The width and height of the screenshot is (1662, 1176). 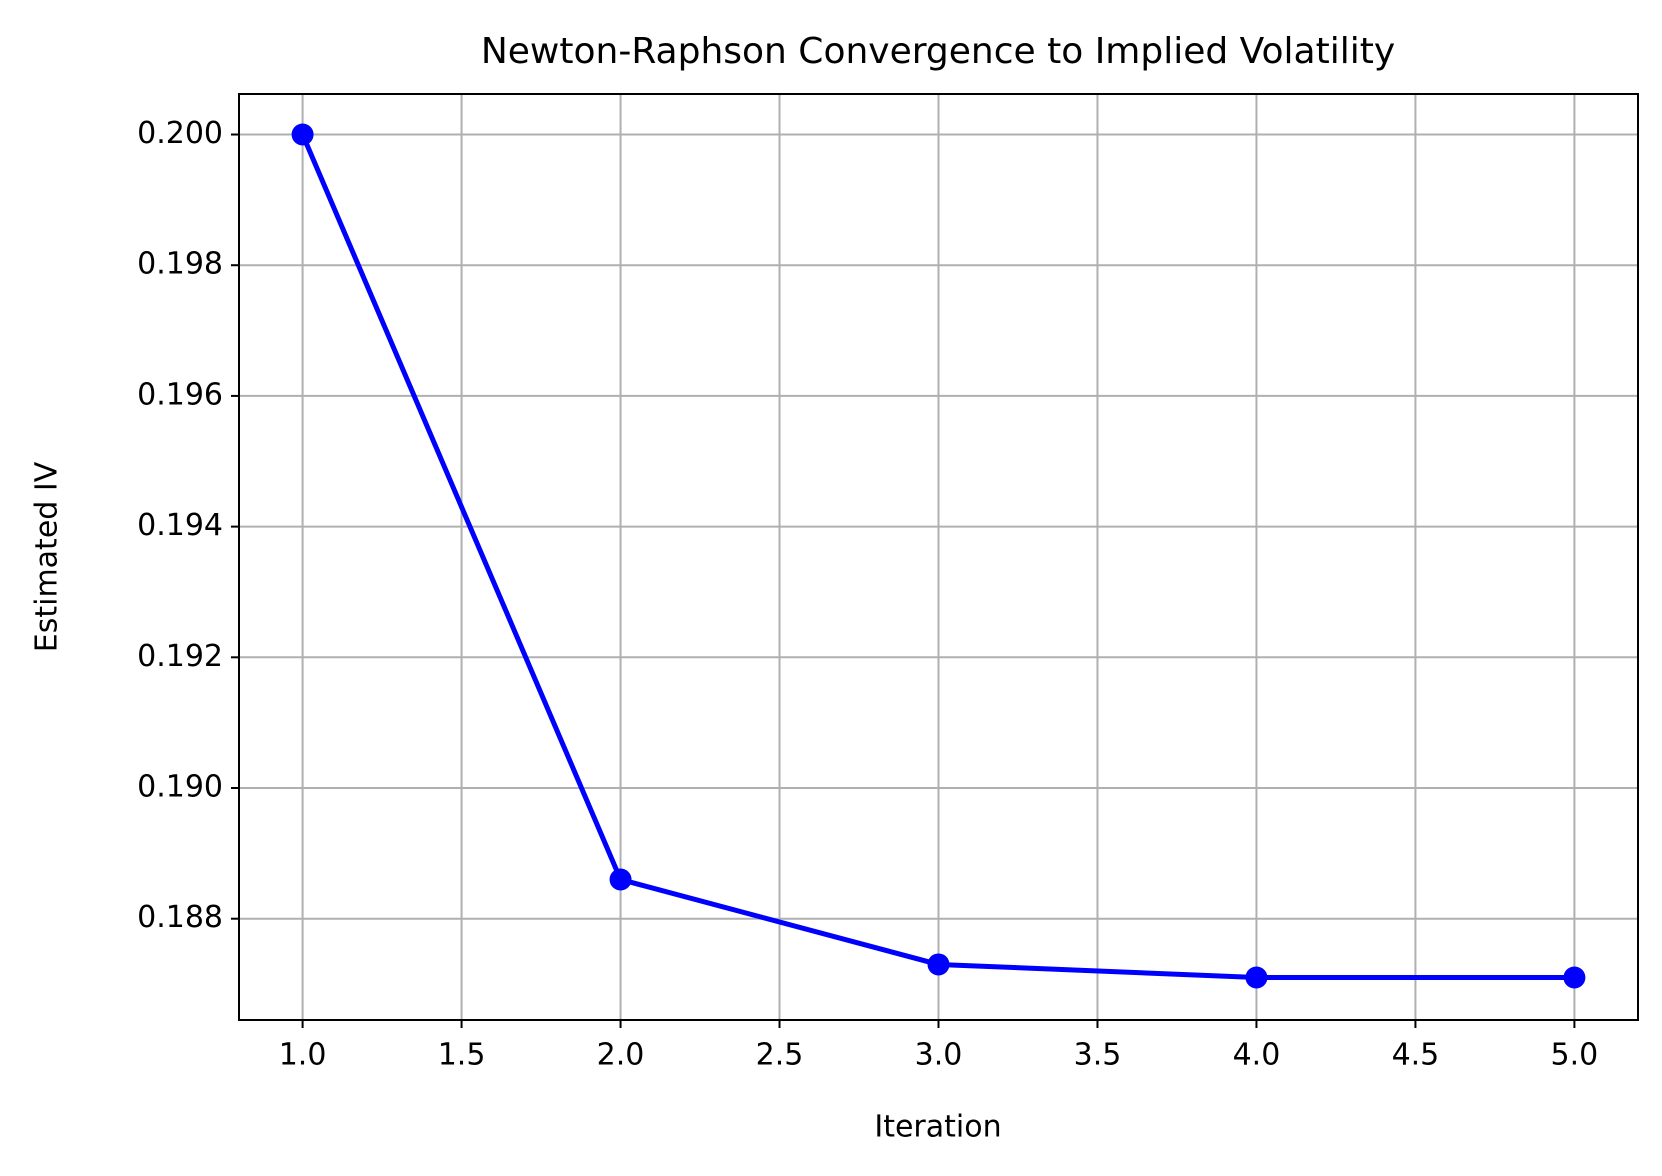 I want to click on x-tick-label: 2.5, so click(x=780, y=1055).